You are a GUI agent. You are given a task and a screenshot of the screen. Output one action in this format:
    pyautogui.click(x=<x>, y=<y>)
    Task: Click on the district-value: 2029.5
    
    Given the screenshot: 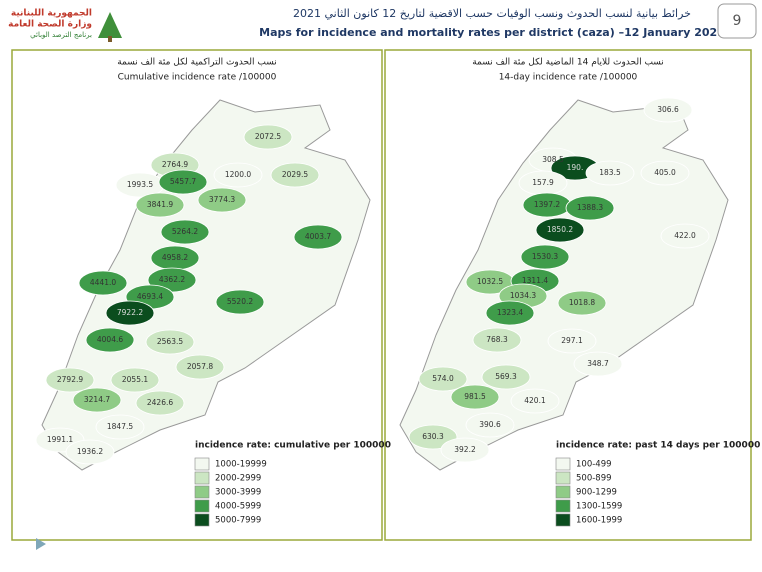 What is the action you would take?
    pyautogui.click(x=295, y=174)
    